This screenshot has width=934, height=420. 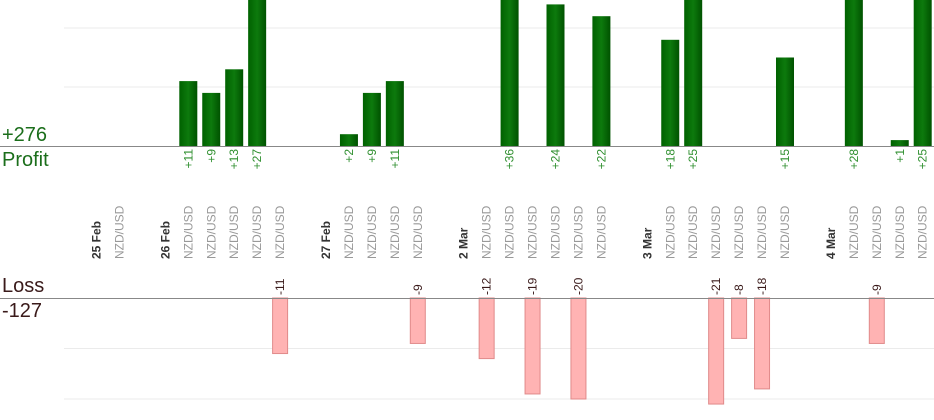 What do you see at coordinates (854, 159) in the screenshot?
I see `profit-value-label: +28` at bounding box center [854, 159].